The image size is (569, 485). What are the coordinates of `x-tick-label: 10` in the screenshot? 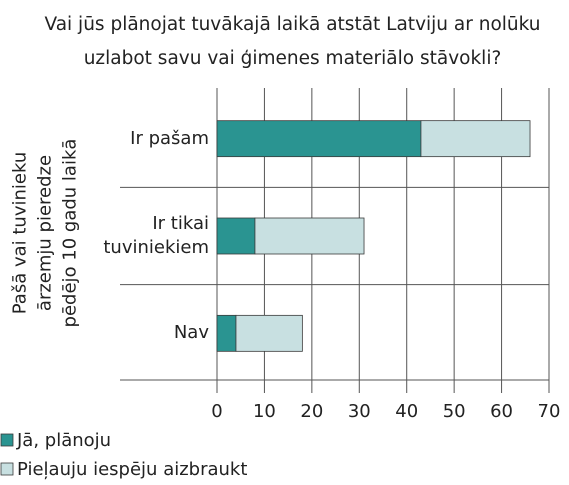 It's located at (264, 411).